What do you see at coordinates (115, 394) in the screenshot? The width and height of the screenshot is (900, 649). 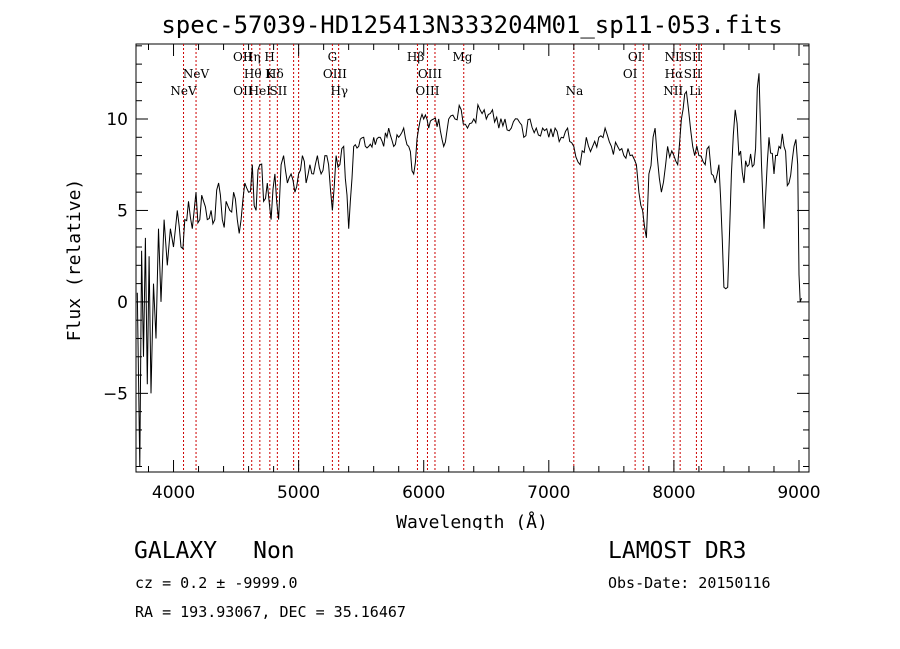 I see `y-tick-label: −5` at bounding box center [115, 394].